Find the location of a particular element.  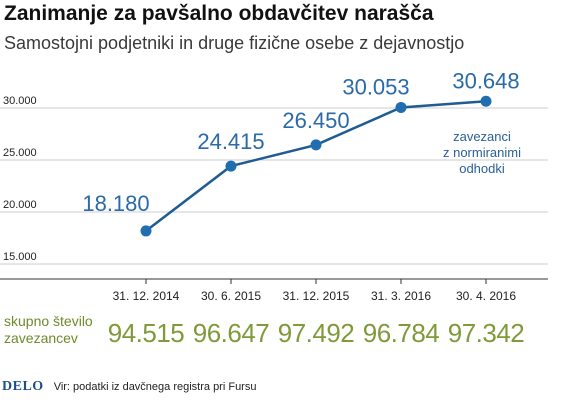

y-tick-label: 15.000 is located at coordinates (20, 257).